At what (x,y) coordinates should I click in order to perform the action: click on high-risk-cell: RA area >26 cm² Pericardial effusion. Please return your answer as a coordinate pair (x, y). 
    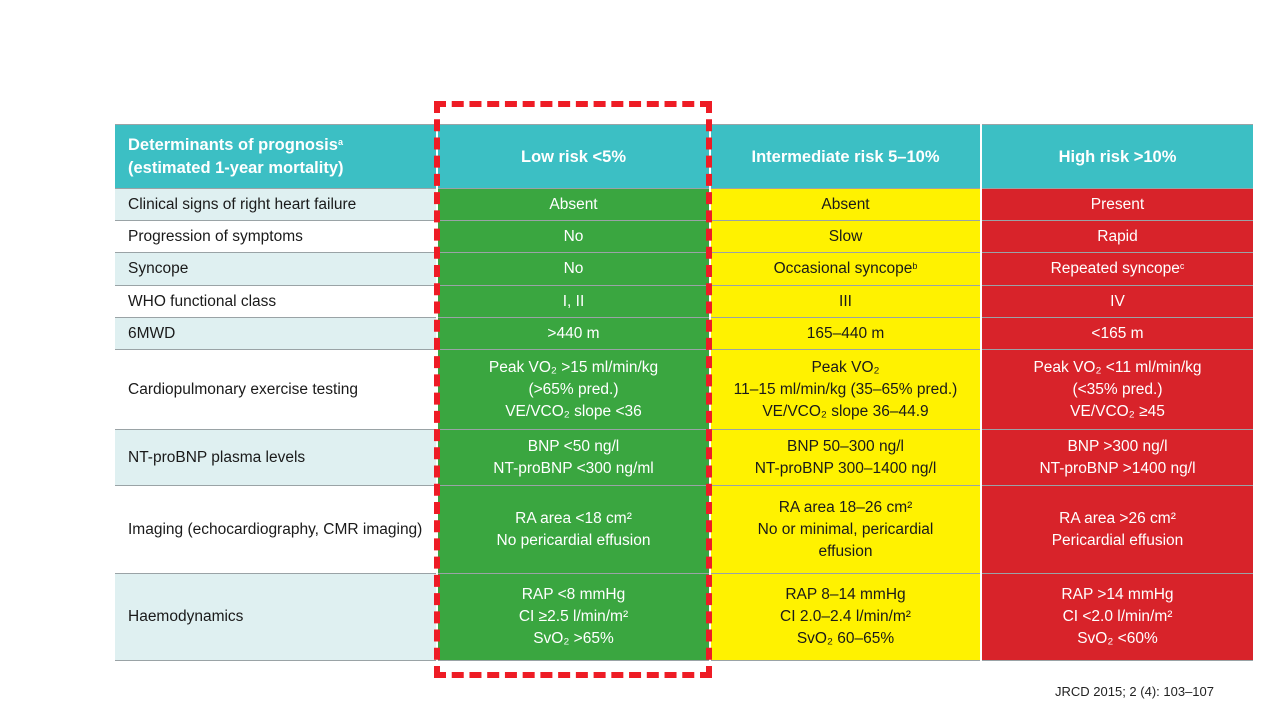
    Looking at the image, I should click on (1116, 529).